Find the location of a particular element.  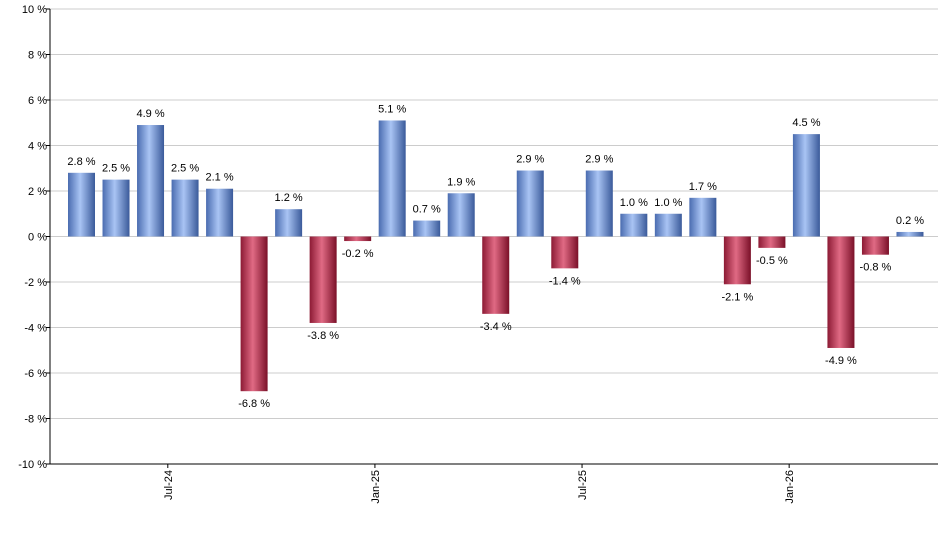

data-label: -2.1 % is located at coordinates (737, 297).